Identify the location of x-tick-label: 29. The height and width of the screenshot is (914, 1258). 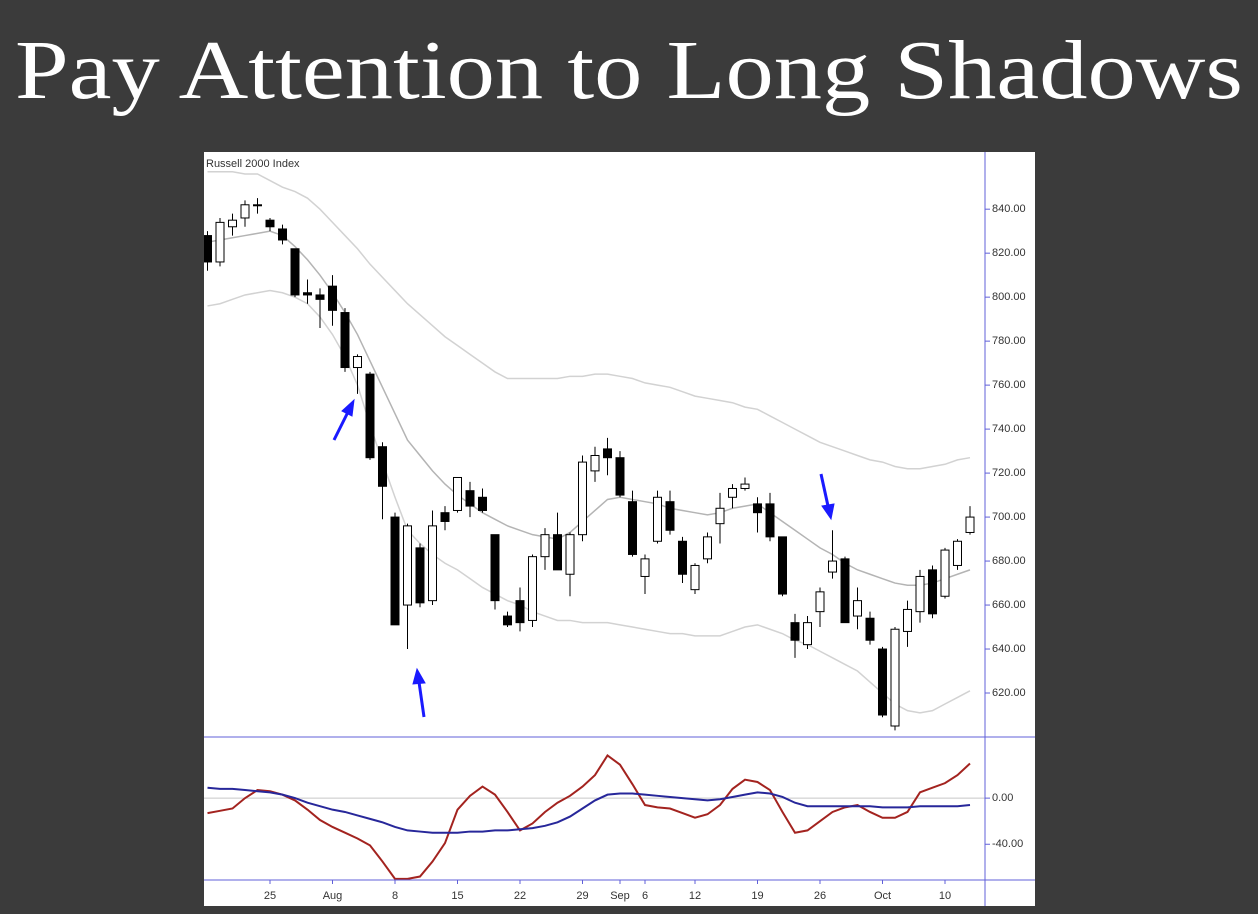
(582, 896).